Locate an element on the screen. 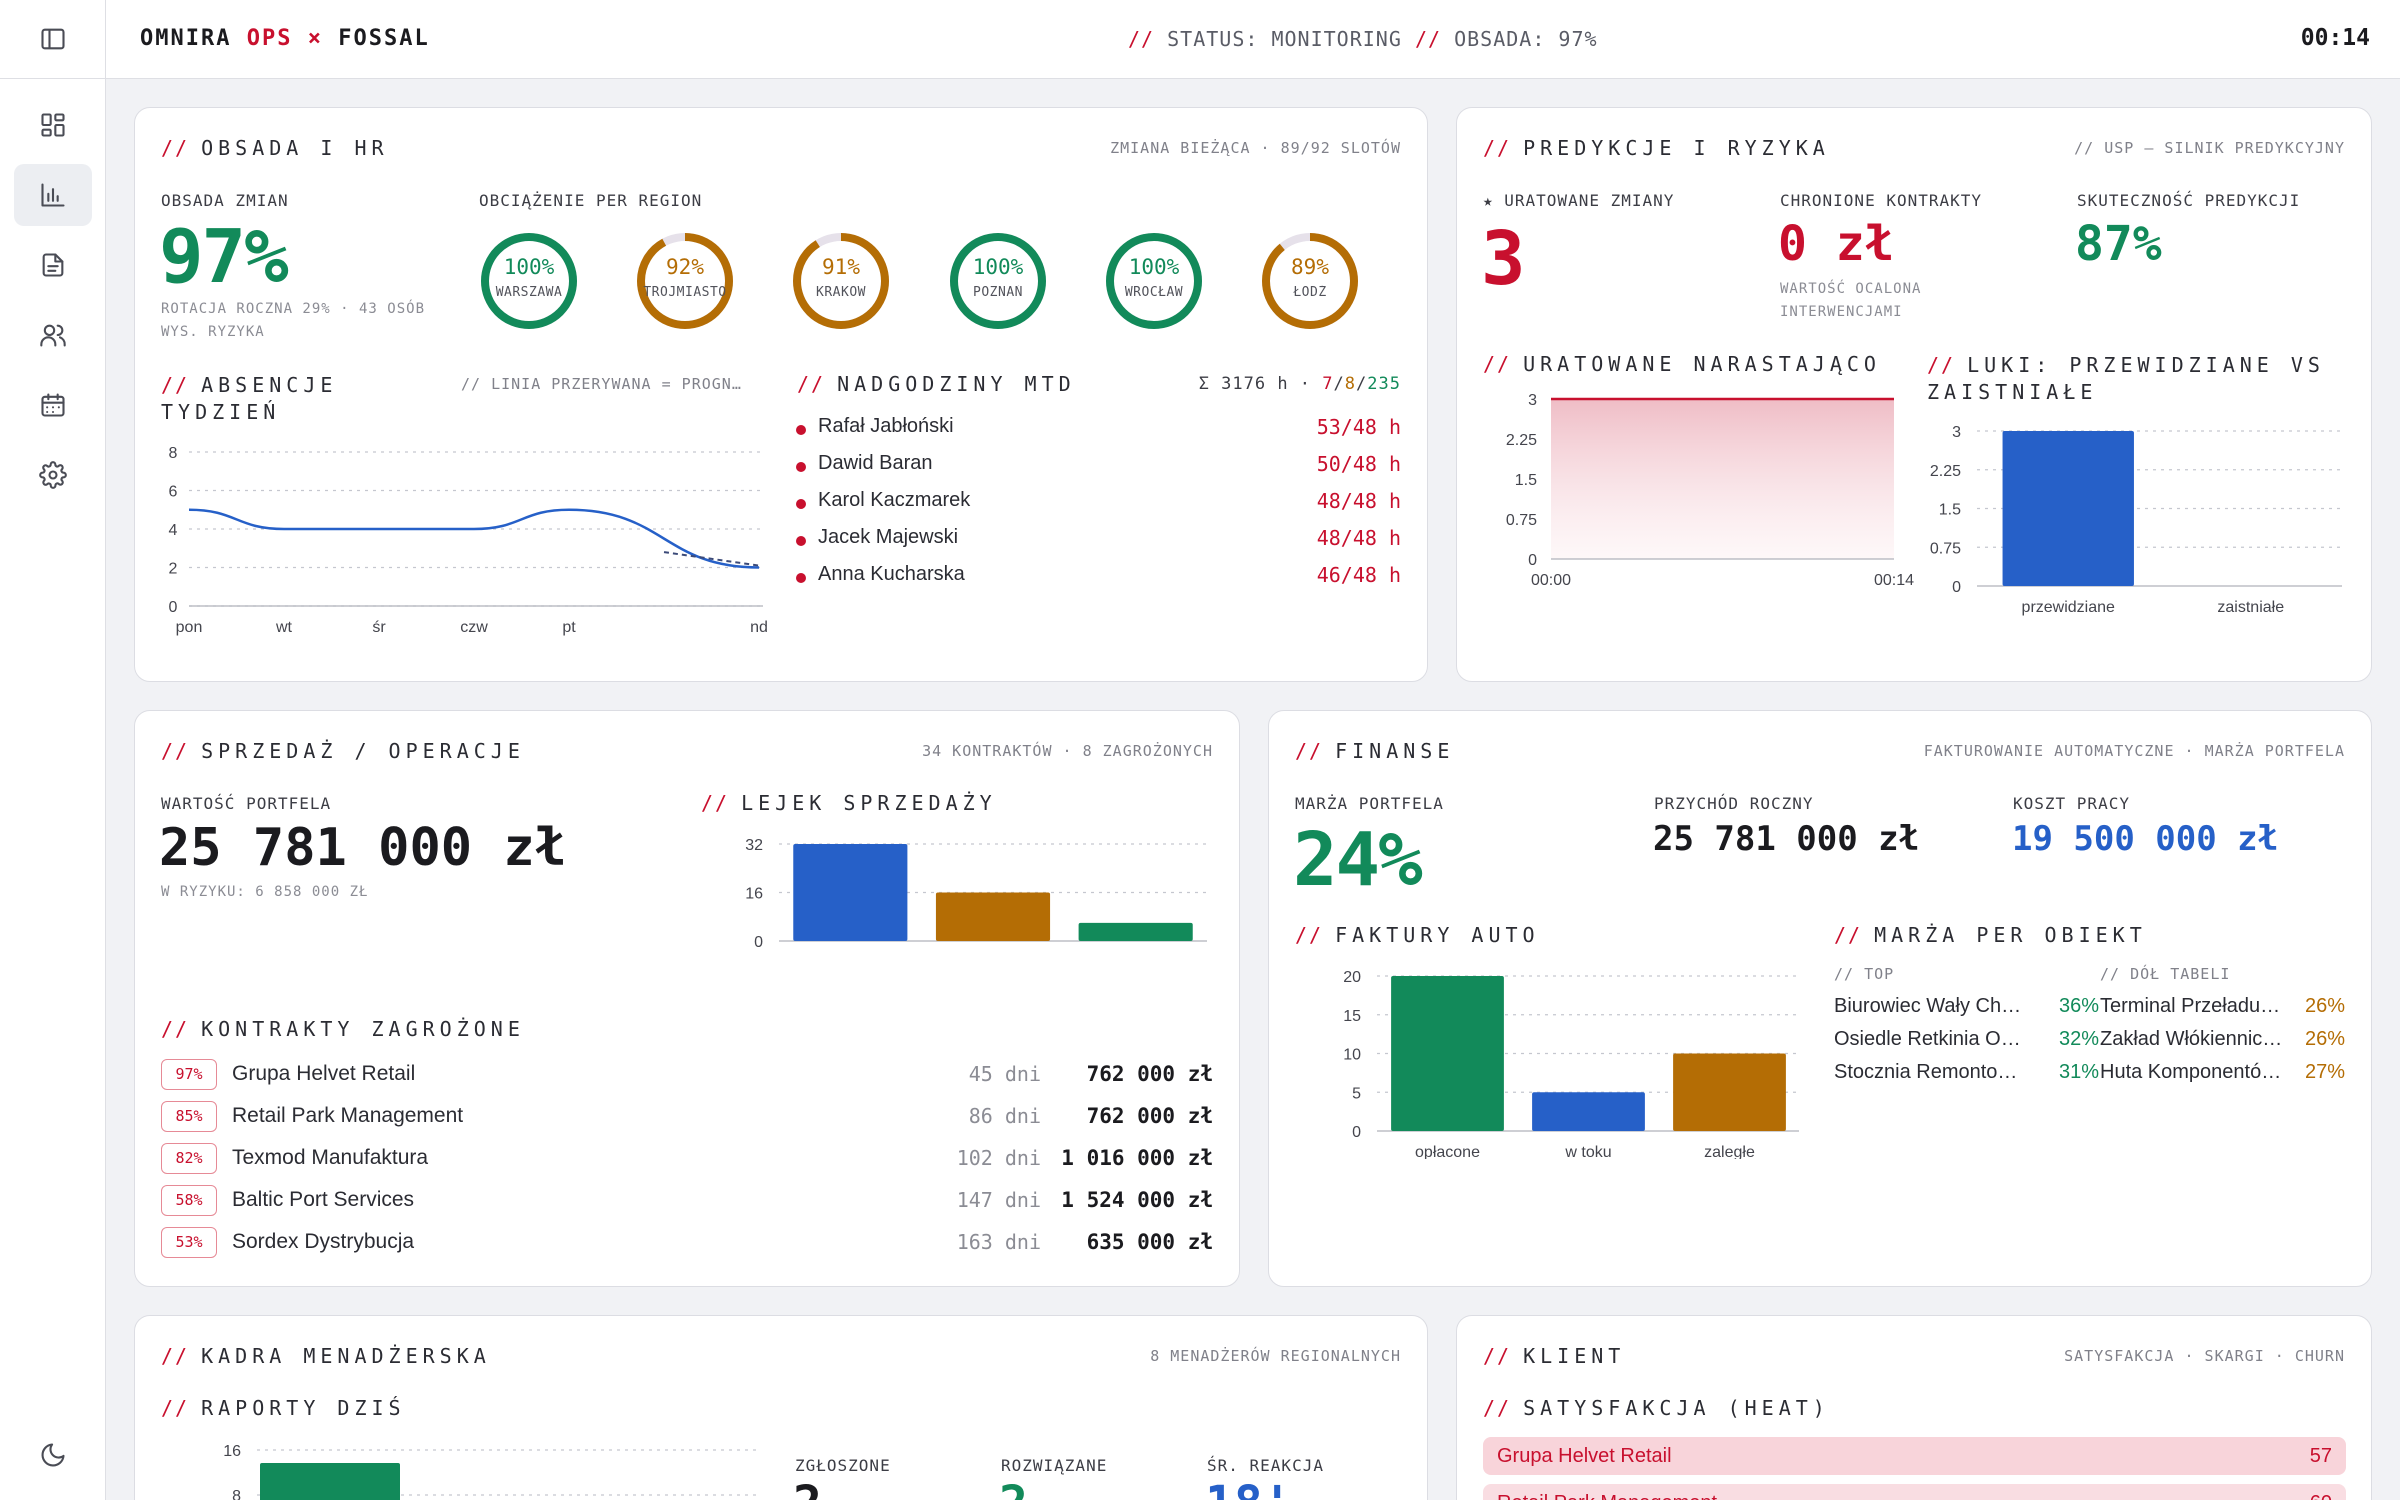 The height and width of the screenshot is (1500, 2400). cumulative-x-tick: 00:14 is located at coordinates (1894, 580).